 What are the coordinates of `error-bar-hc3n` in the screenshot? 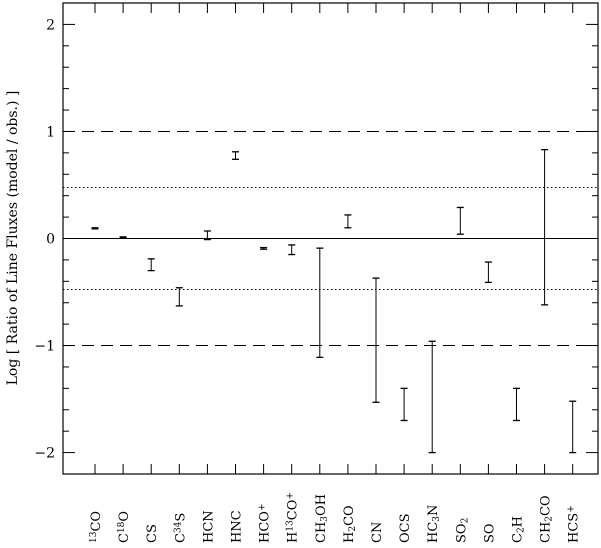 It's located at (432, 397).